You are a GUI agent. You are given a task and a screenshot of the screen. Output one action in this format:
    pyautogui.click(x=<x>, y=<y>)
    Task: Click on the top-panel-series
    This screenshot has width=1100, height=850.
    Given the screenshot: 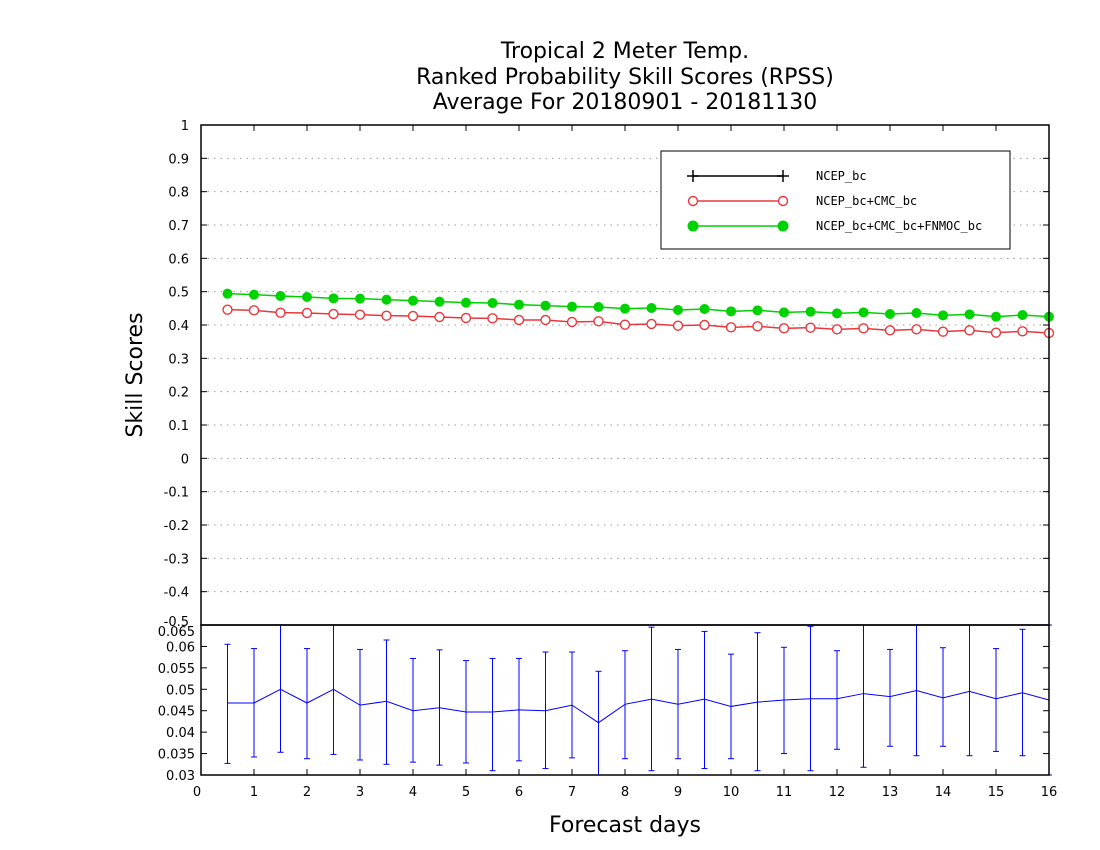 What is the action you would take?
    pyautogui.click(x=638, y=313)
    